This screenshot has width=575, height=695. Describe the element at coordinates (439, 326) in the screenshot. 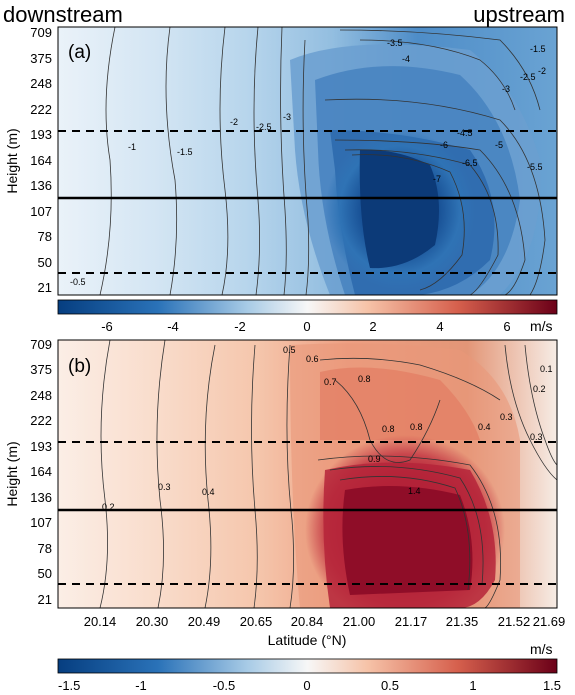

I see `colorbar-tick-label: 4` at that location.